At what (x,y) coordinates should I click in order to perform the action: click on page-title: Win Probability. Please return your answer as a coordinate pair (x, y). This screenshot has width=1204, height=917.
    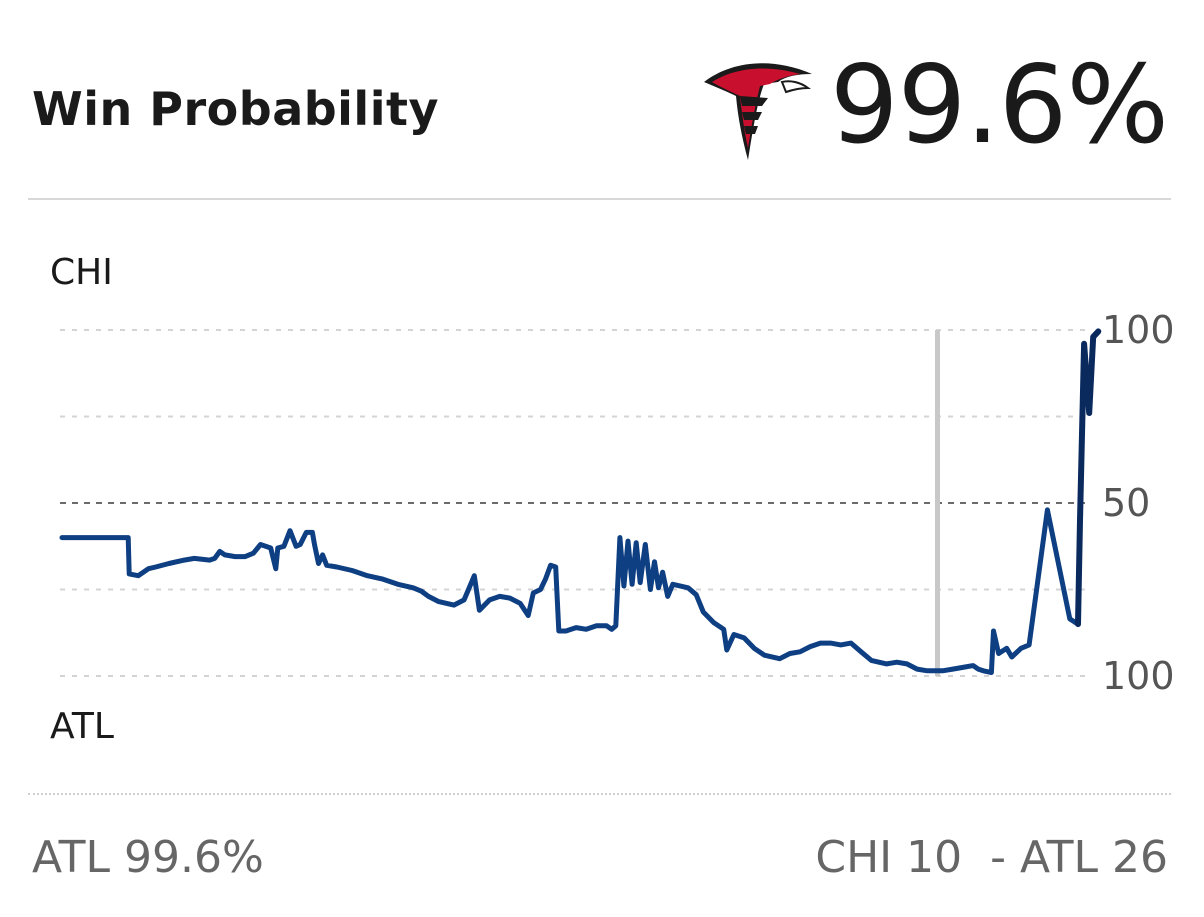
    Looking at the image, I should click on (235, 109).